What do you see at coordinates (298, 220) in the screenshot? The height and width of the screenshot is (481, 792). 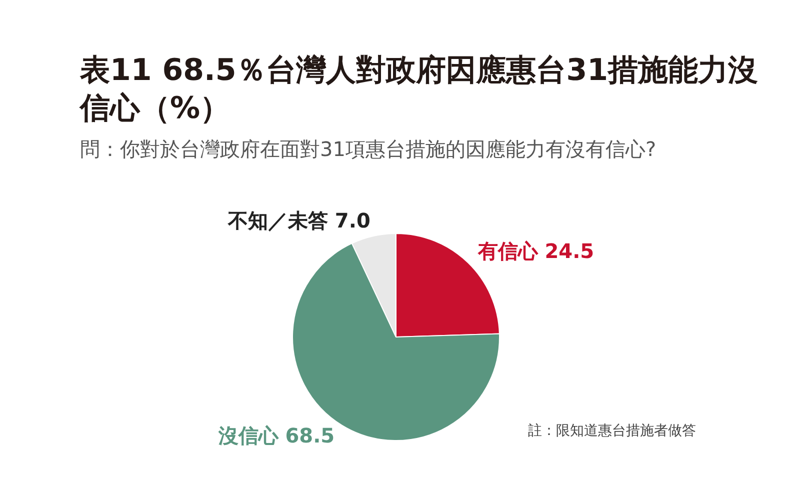 I see `slice-label: 不知／未答 7.0` at bounding box center [298, 220].